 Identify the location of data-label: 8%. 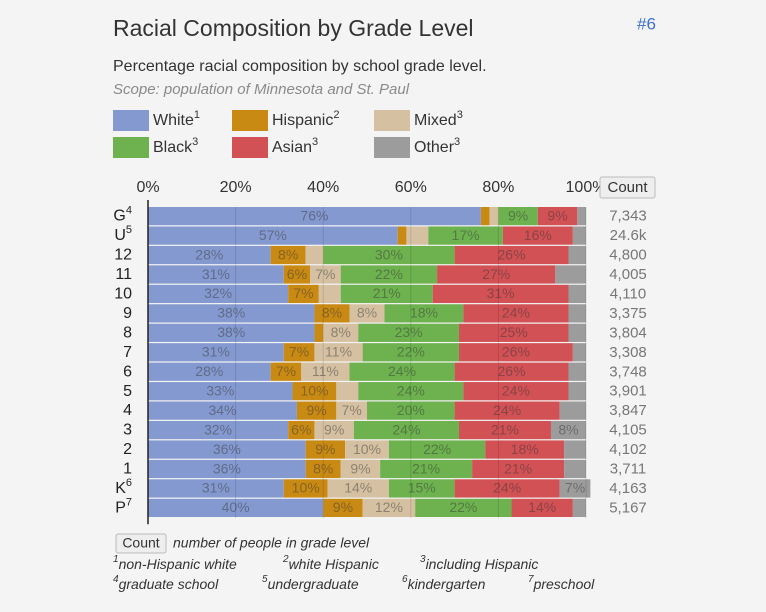
(323, 468).